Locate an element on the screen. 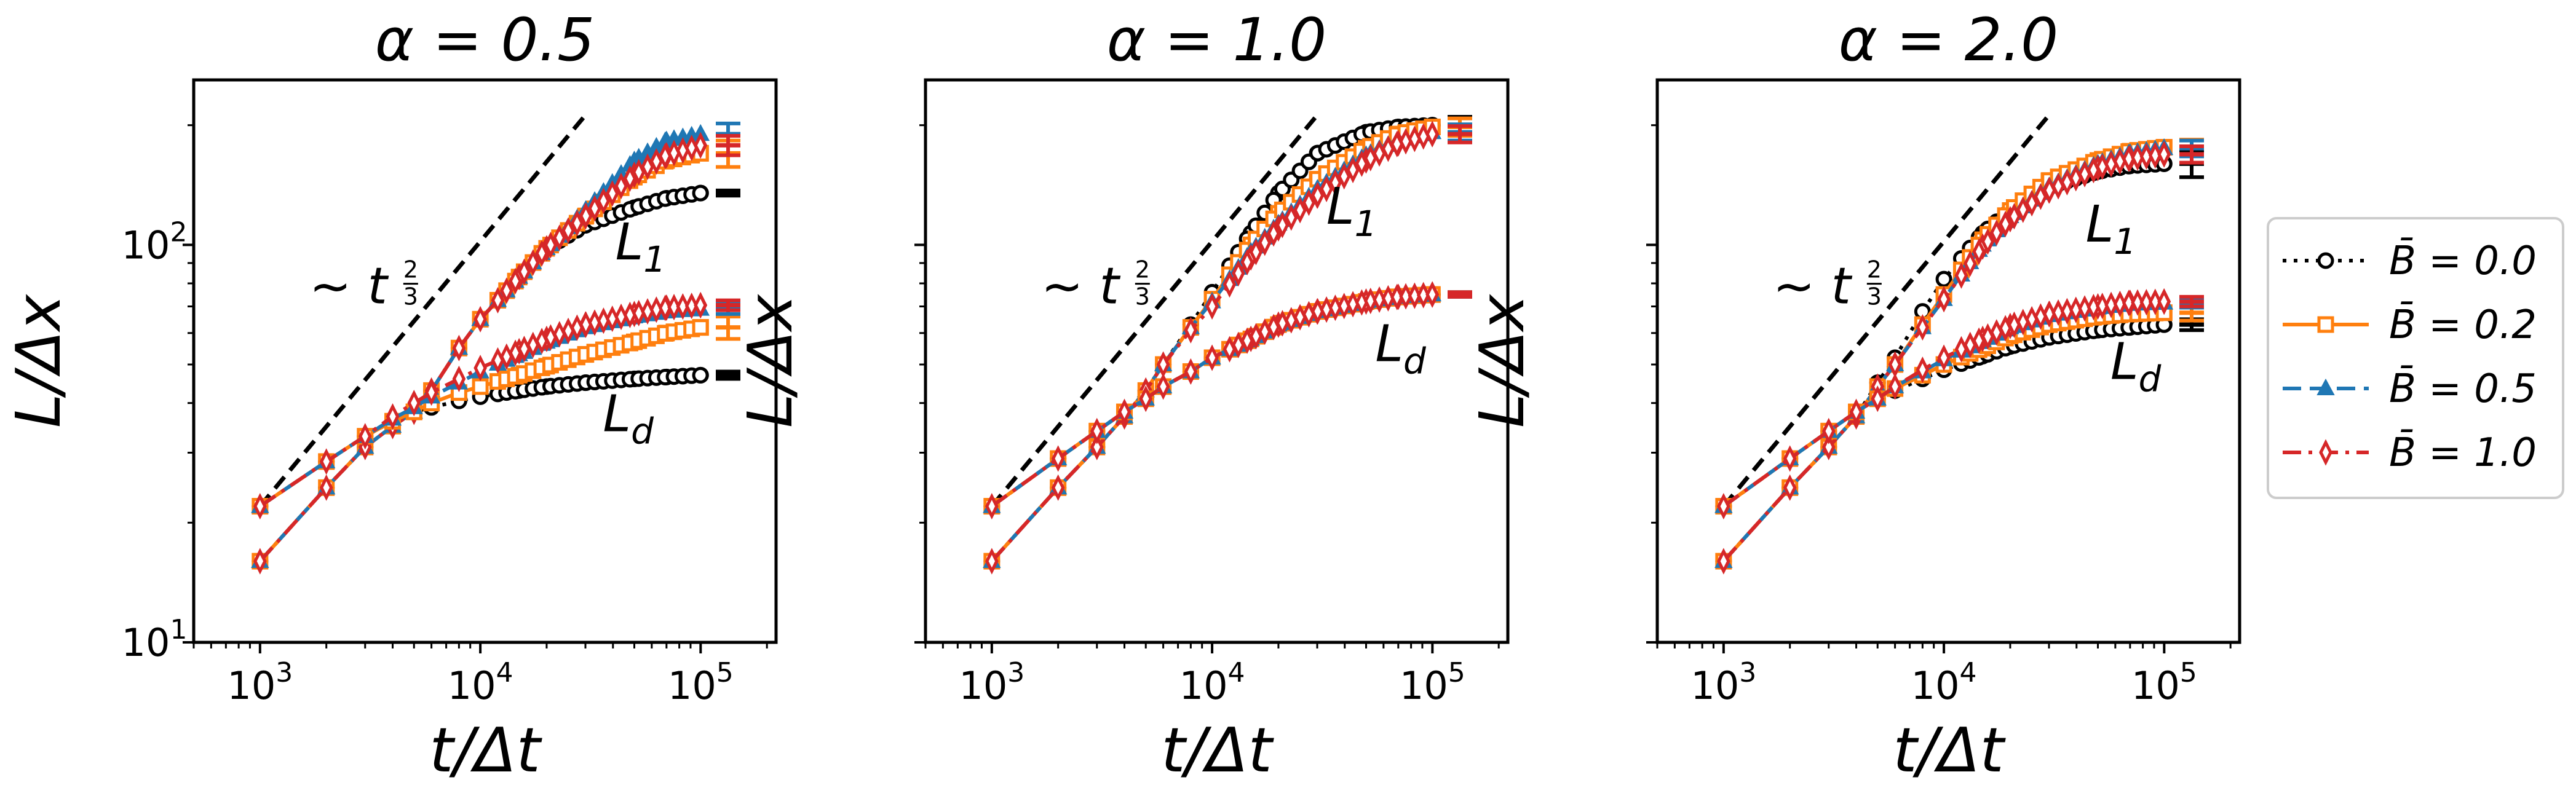  legend-label: B̄ = 0.0 is located at coordinates (2463, 260).